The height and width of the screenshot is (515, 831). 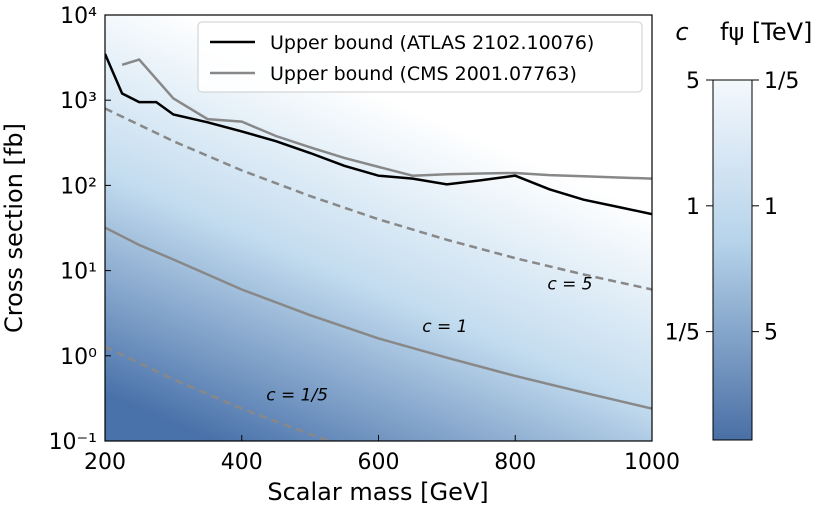 What do you see at coordinates (444, 327) in the screenshot?
I see `annotation: c = 1` at bounding box center [444, 327].